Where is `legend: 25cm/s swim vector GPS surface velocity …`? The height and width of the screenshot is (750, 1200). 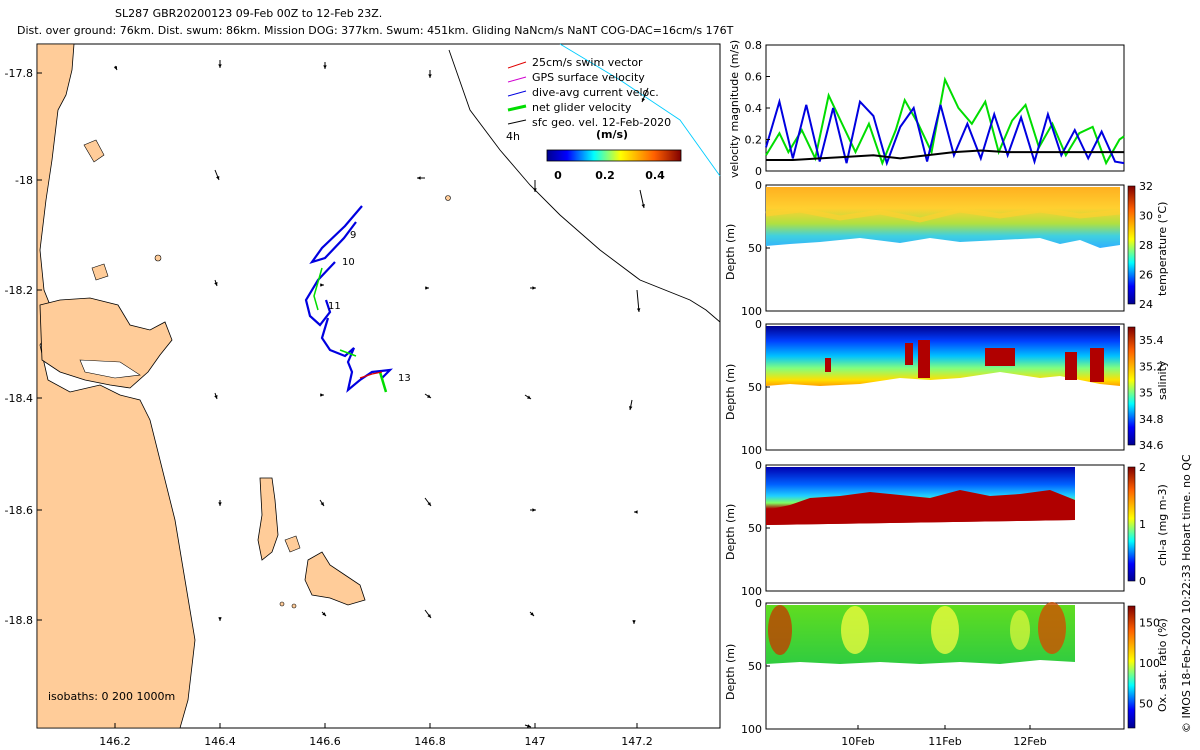
legend: 25cm/s swim vector GPS surface velocity … is located at coordinates (594, 119).